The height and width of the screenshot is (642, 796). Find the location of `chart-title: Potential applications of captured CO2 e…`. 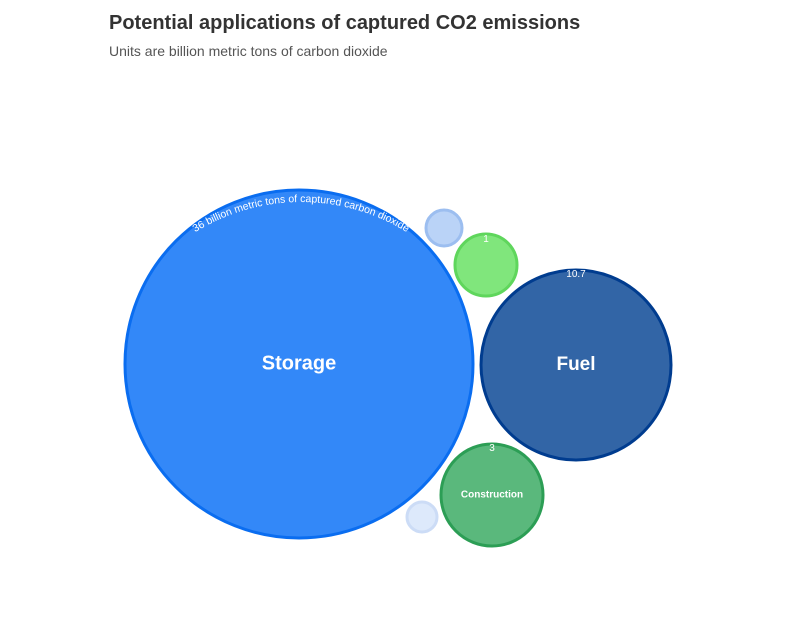

chart-title: Potential applications of captured CO2 e… is located at coordinates (345, 23).